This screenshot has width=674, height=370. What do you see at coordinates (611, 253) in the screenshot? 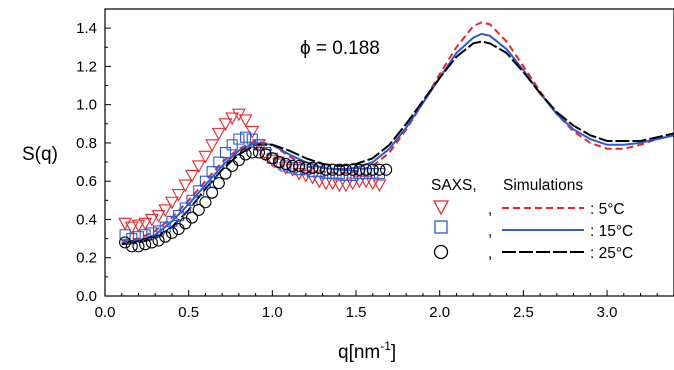
I see `legend-label-25c: : 25°C` at bounding box center [611, 253].